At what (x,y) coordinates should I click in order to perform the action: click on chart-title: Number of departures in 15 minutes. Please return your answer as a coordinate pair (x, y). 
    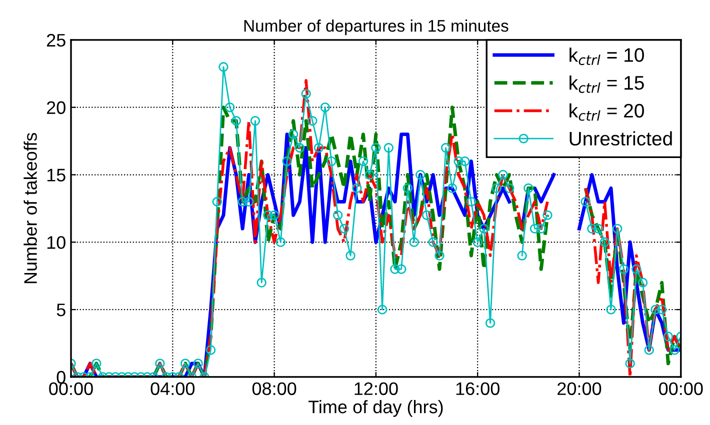
    Looking at the image, I should click on (376, 28).